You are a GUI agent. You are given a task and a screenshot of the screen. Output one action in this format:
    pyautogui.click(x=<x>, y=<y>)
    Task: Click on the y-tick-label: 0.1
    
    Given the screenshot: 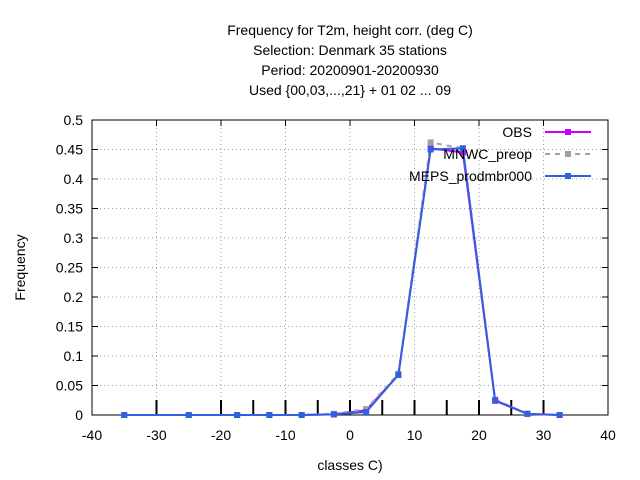 What is the action you would take?
    pyautogui.click(x=74, y=356)
    